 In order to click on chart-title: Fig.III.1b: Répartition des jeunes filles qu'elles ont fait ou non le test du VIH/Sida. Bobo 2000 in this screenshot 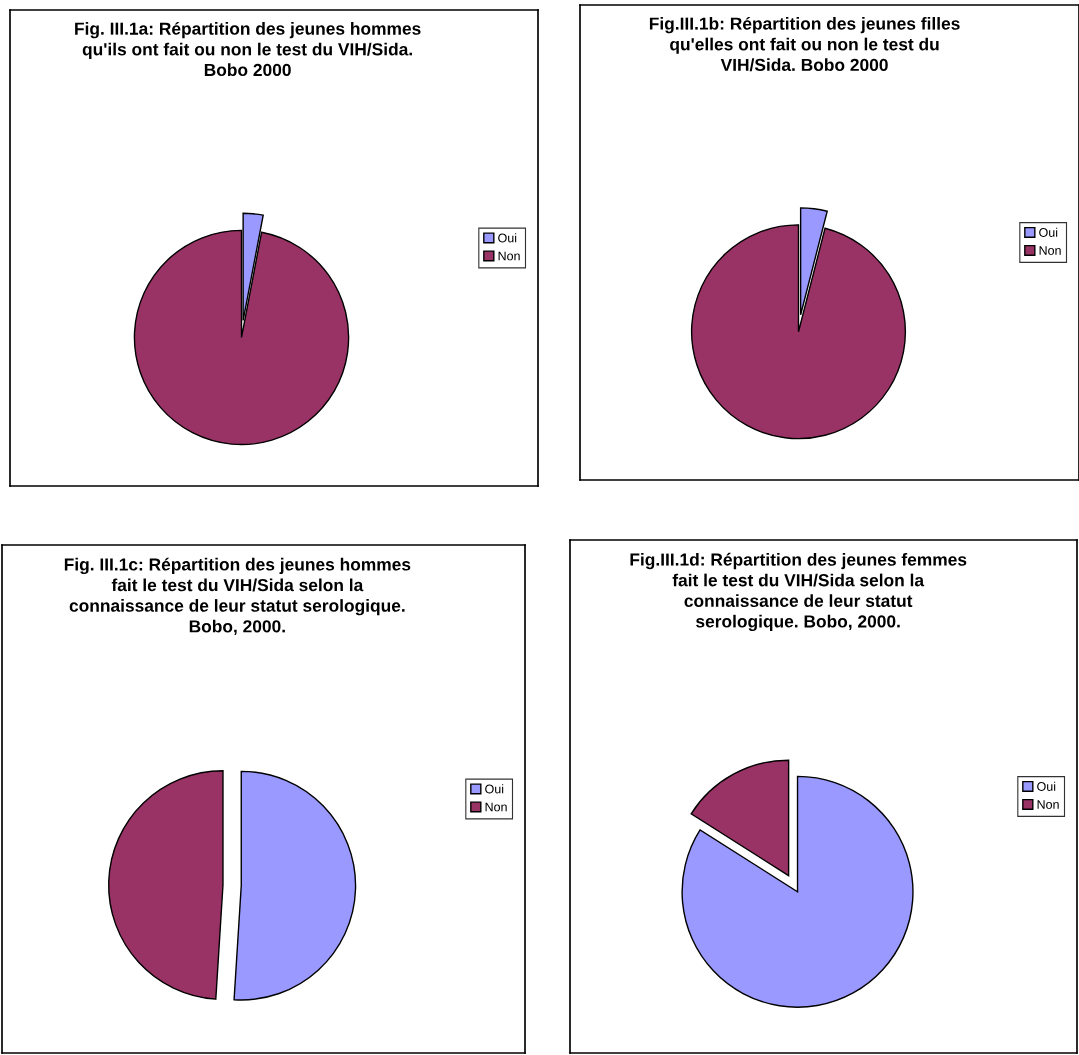, I will do `click(804, 44)`.